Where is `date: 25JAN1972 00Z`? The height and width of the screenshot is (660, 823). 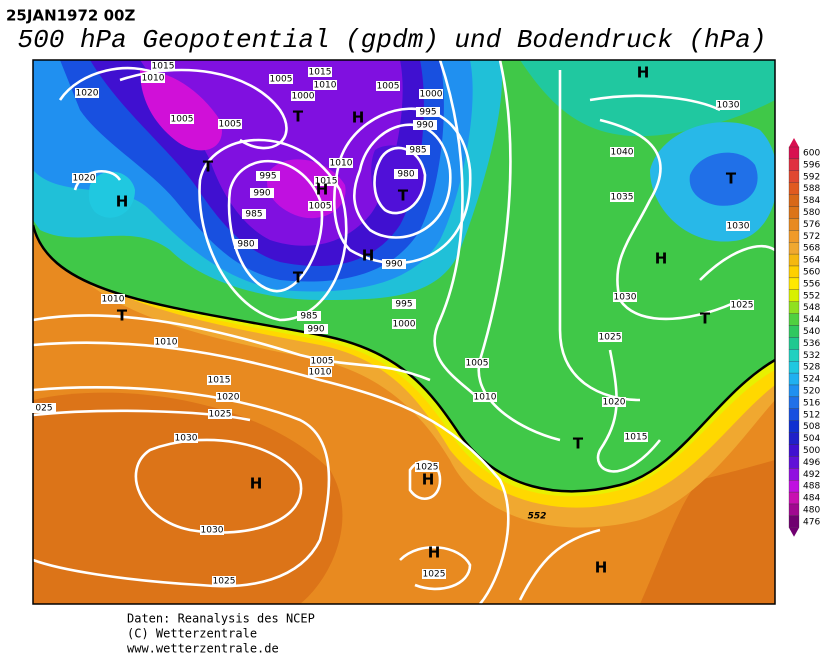 date: 25JAN1972 00Z is located at coordinates (70, 16).